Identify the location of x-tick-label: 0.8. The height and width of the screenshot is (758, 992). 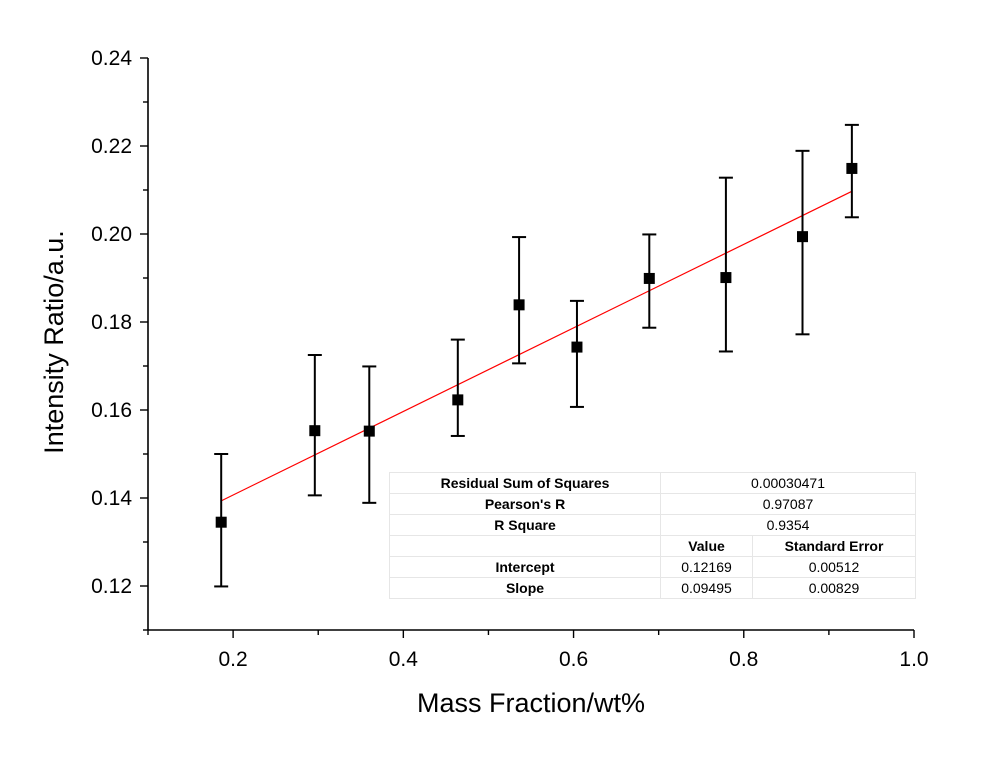
(743, 659).